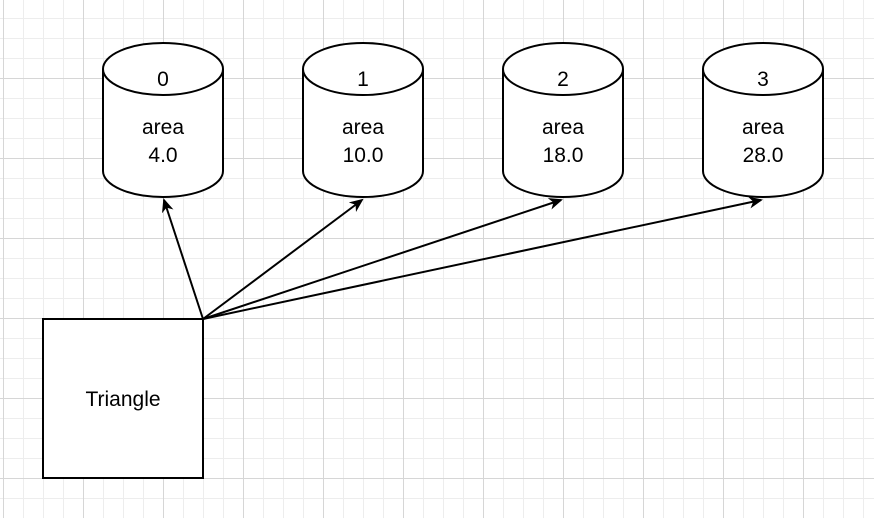 Image resolution: width=874 pixels, height=518 pixels. Describe the element at coordinates (163, 79) in the screenshot. I see `cylinder-0-title: 0` at that location.